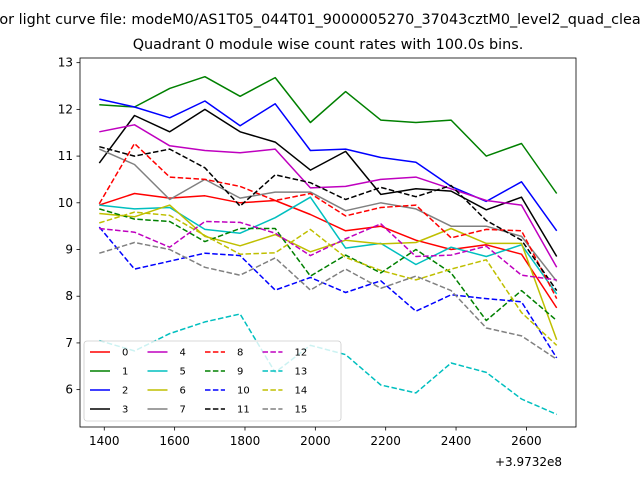  I want to click on legend-label-8: 8, so click(240, 353).